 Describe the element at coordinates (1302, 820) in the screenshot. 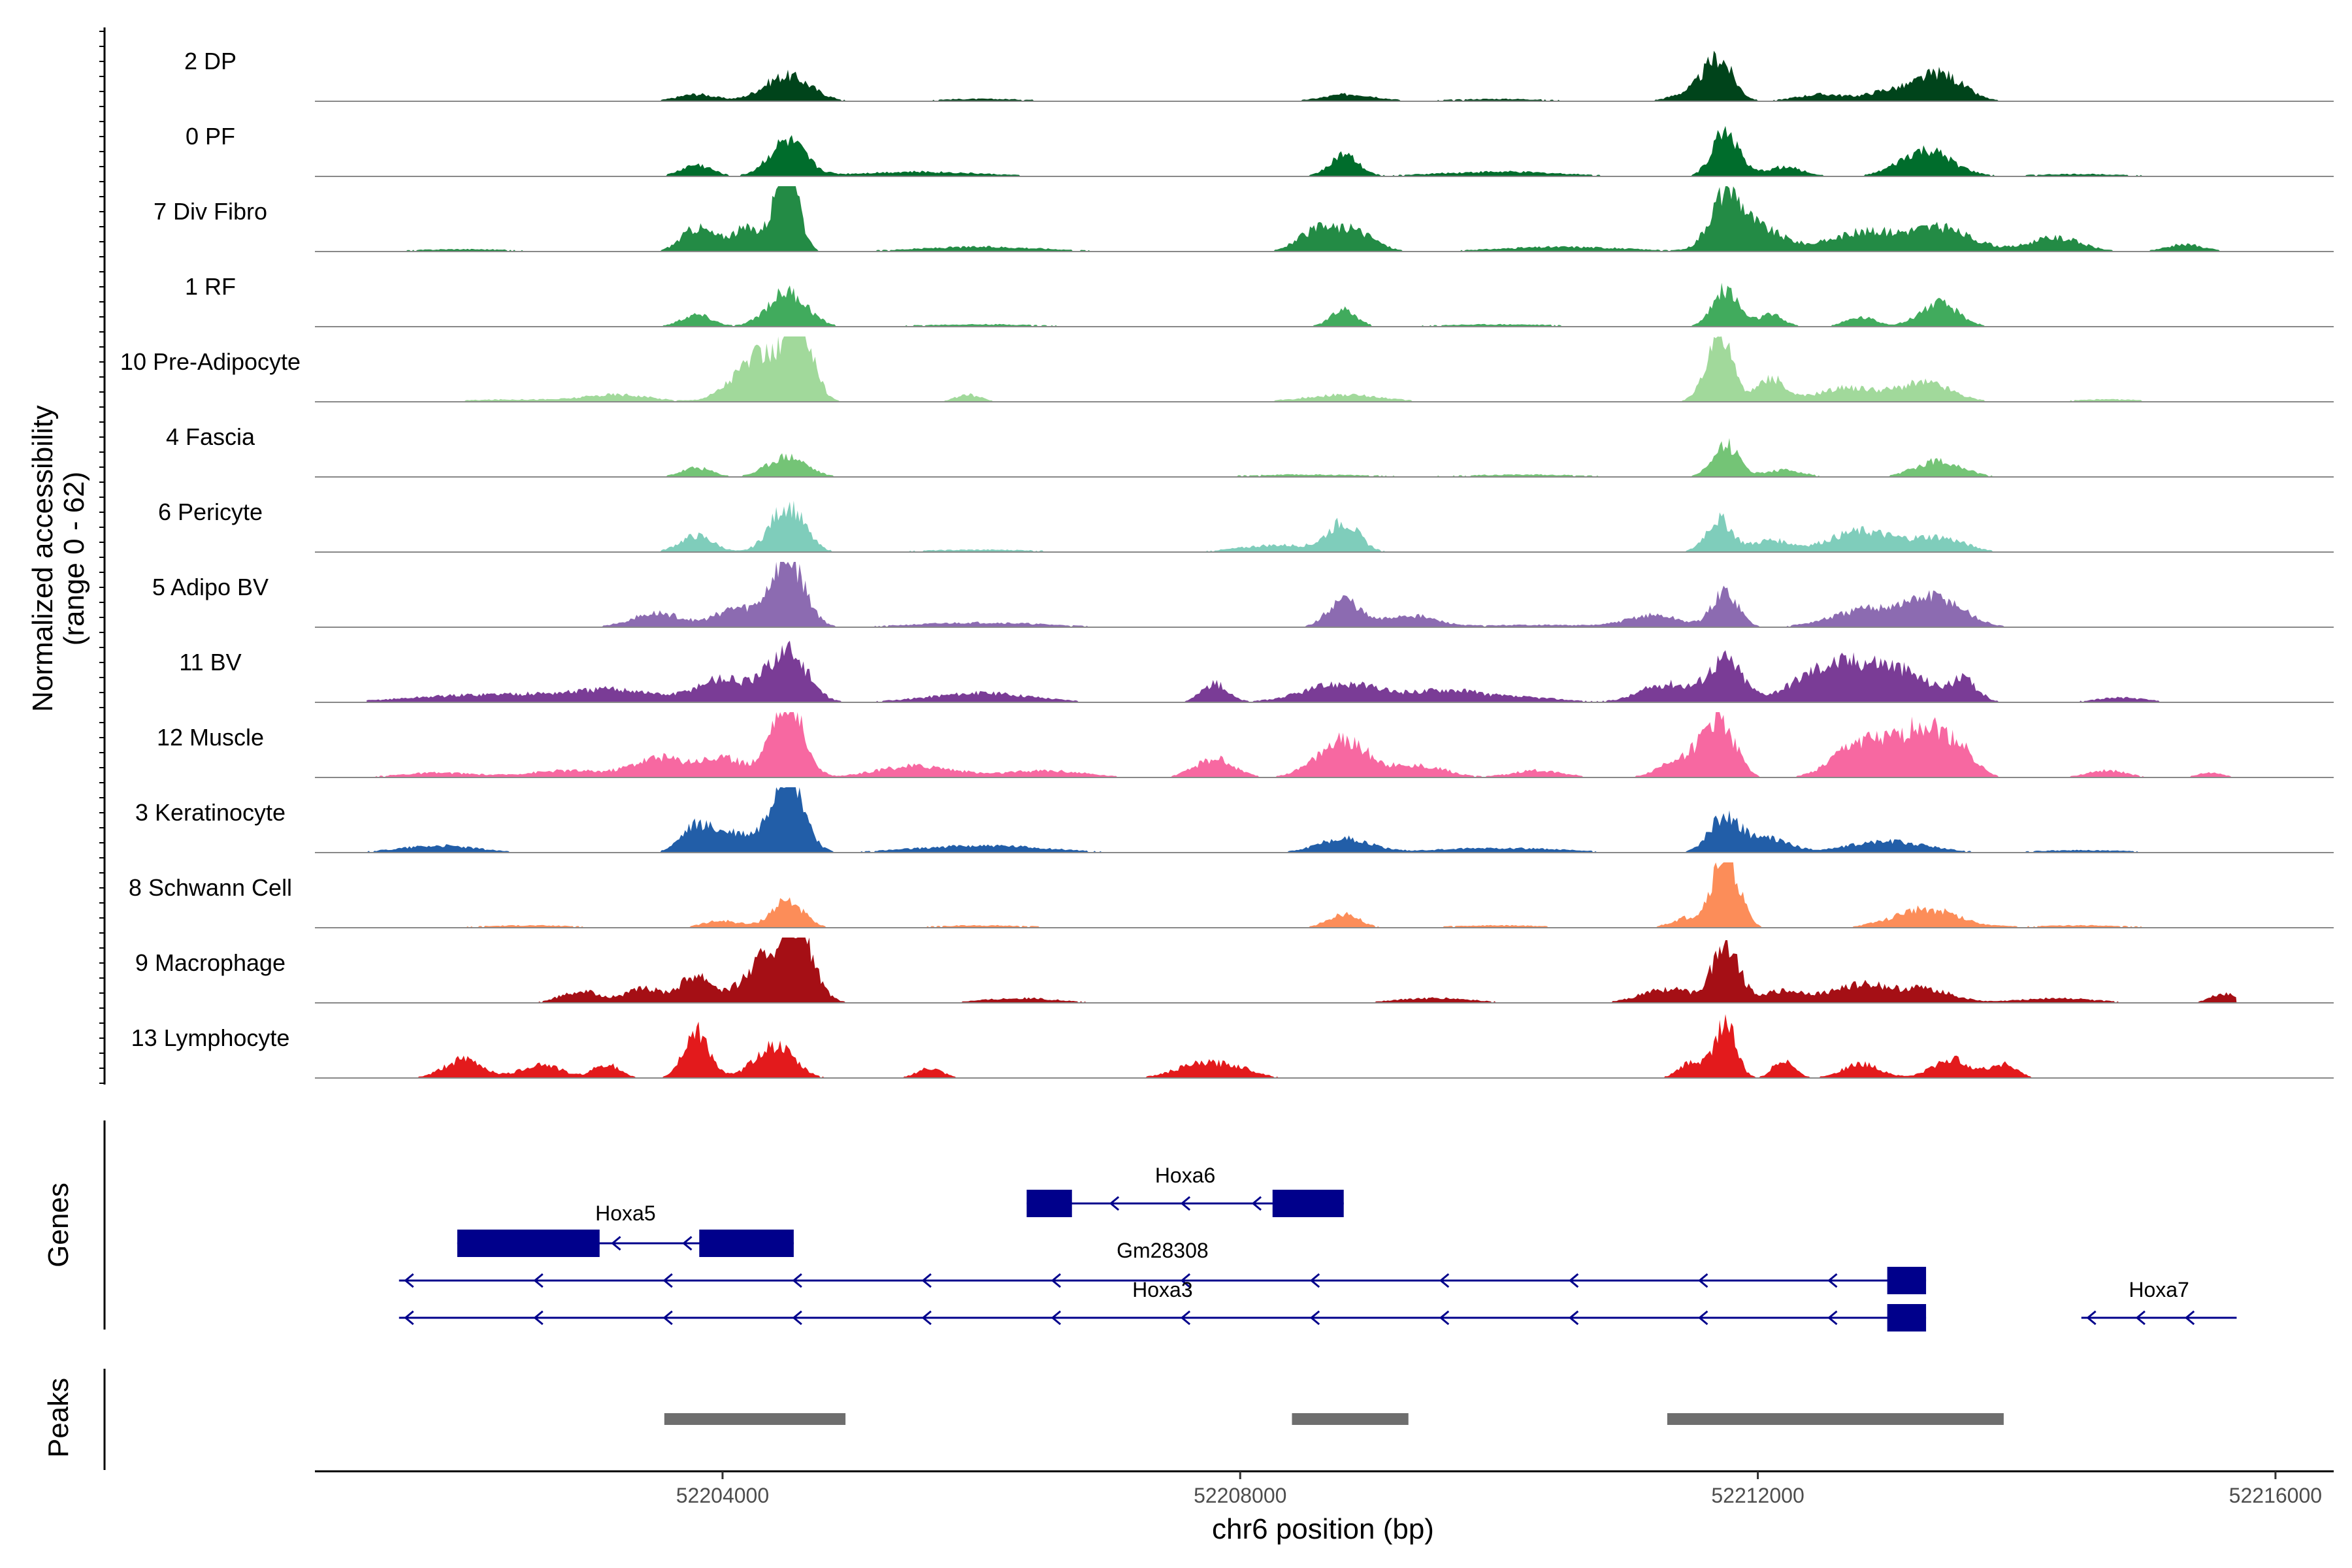

I see `coverage-area-3-keratinocyte` at that location.